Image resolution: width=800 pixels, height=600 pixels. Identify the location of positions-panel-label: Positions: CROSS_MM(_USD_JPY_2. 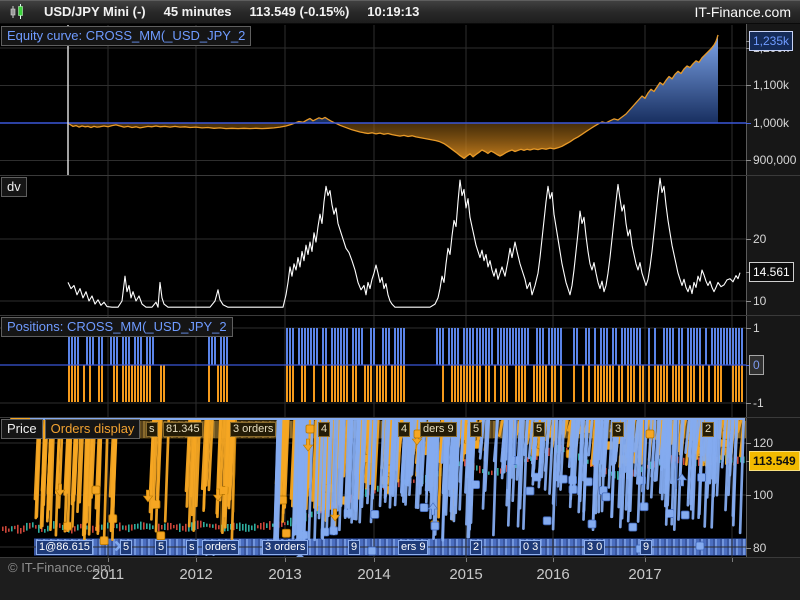
(117, 327).